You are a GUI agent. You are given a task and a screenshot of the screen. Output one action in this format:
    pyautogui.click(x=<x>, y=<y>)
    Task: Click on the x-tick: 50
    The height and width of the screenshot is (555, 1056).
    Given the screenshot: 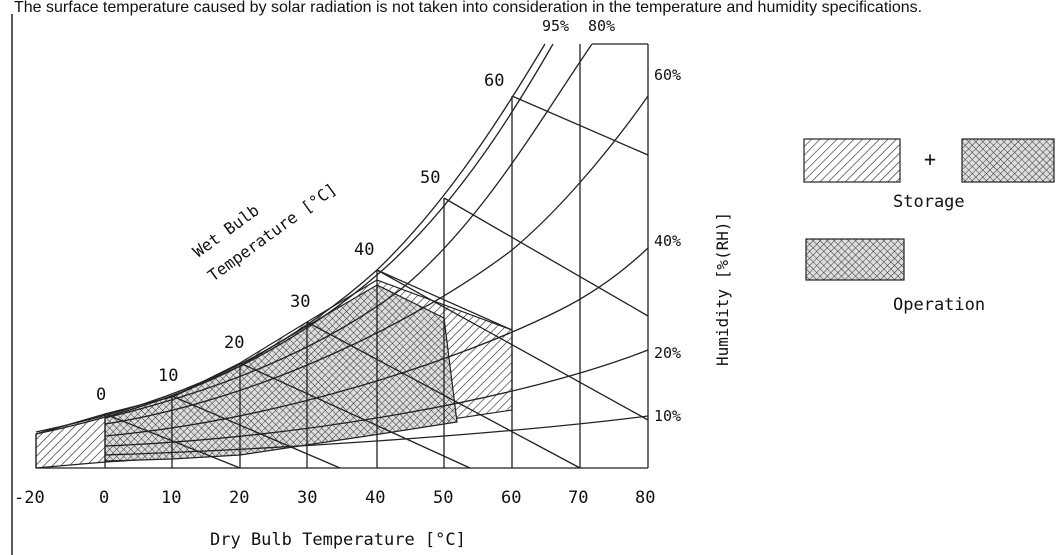 What is the action you would take?
    pyautogui.click(x=443, y=498)
    